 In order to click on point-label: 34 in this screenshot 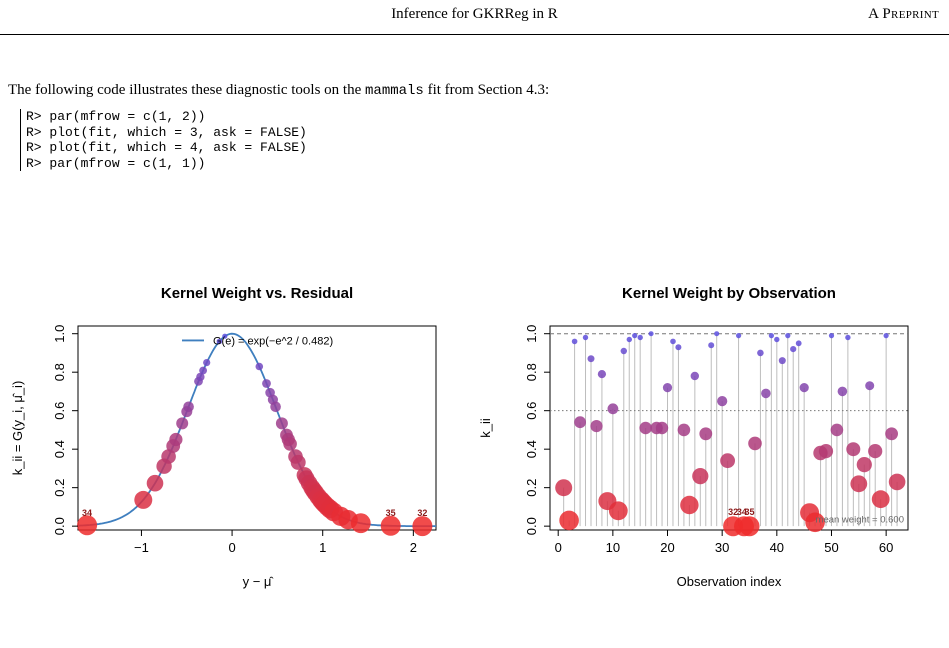, I will do `click(87, 513)`.